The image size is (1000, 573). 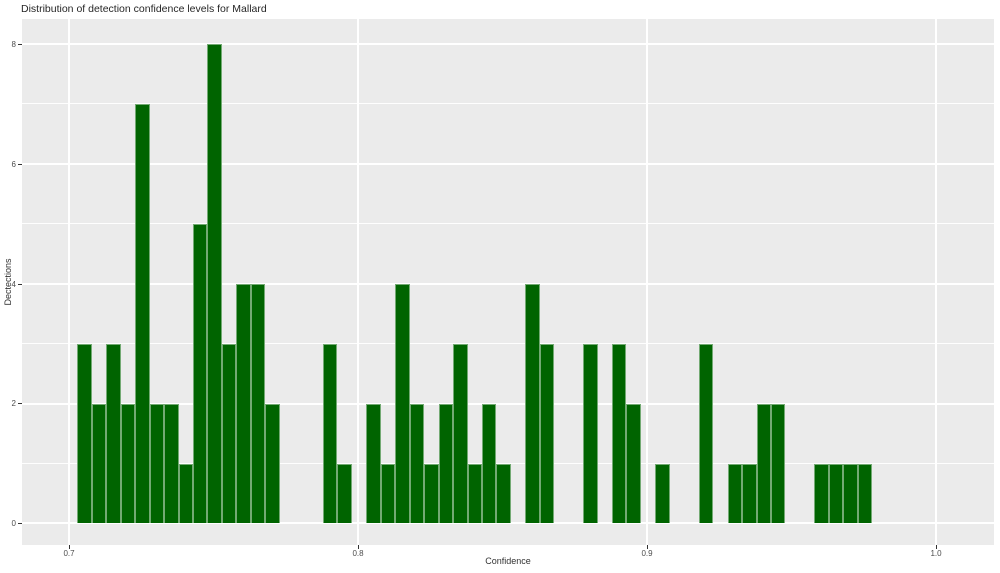 What do you see at coordinates (69, 553) in the screenshot?
I see `x-tick-label: 0.7` at bounding box center [69, 553].